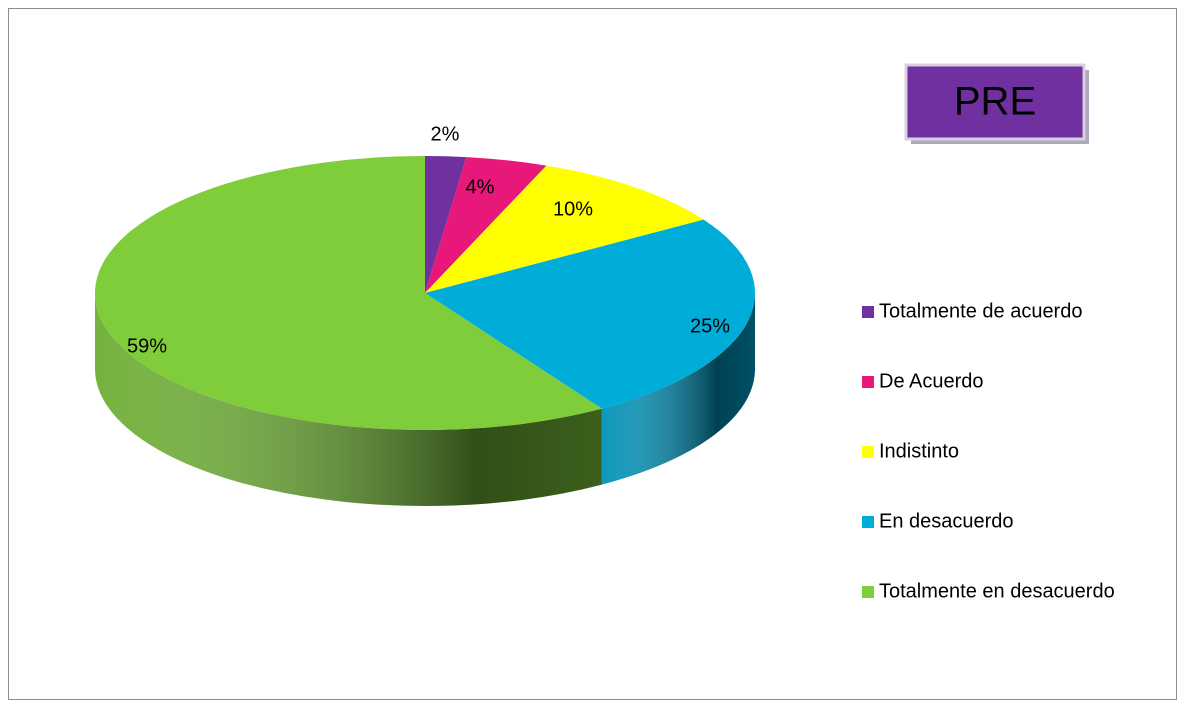 The width and height of the screenshot is (1185, 705). What do you see at coordinates (946, 521) in the screenshot?
I see `legend-label: En desacuerdo` at bounding box center [946, 521].